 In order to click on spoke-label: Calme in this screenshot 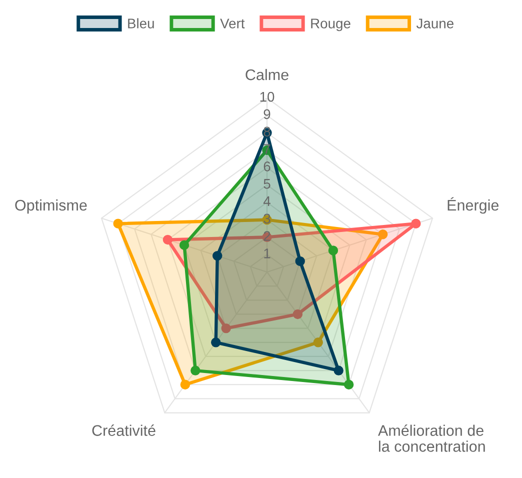, I will do `click(267, 74)`.